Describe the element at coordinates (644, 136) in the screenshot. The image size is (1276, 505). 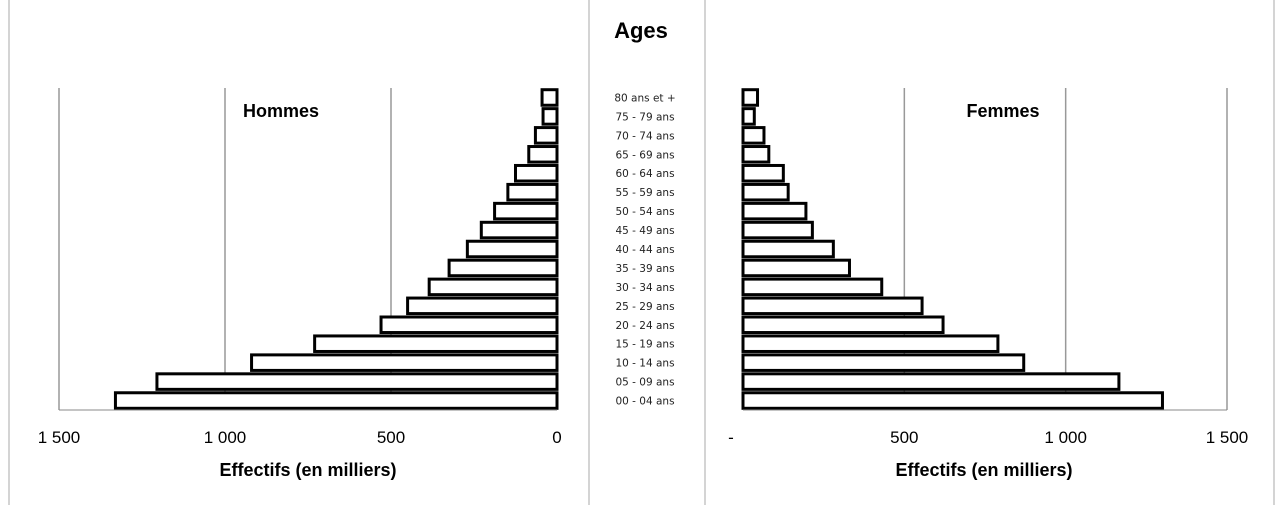
I see `age-label: 70 - 74 ans` at that location.